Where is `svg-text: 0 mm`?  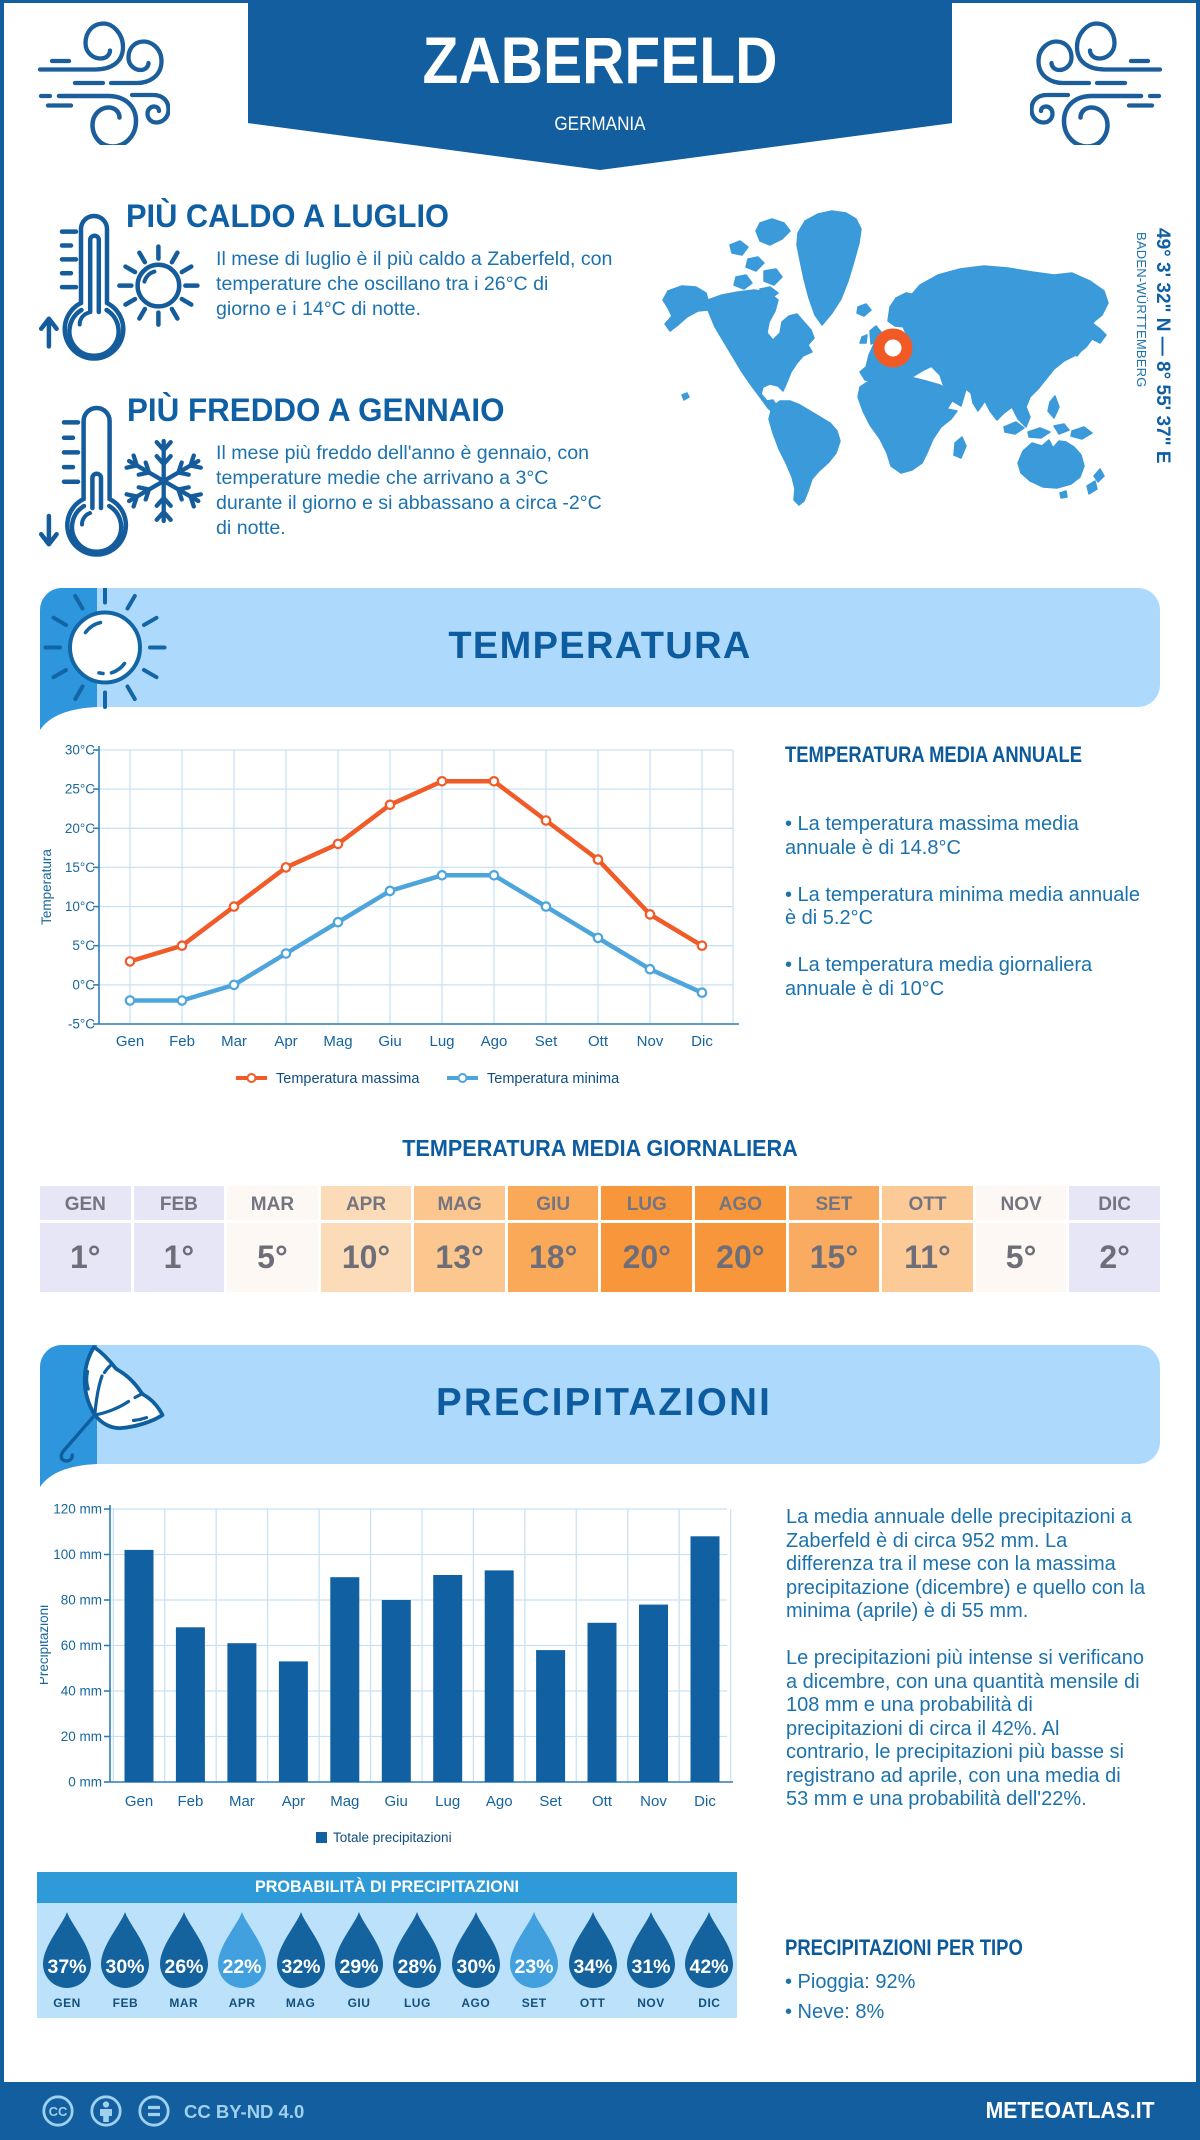
svg-text: 0 mm is located at coordinates (85, 1782).